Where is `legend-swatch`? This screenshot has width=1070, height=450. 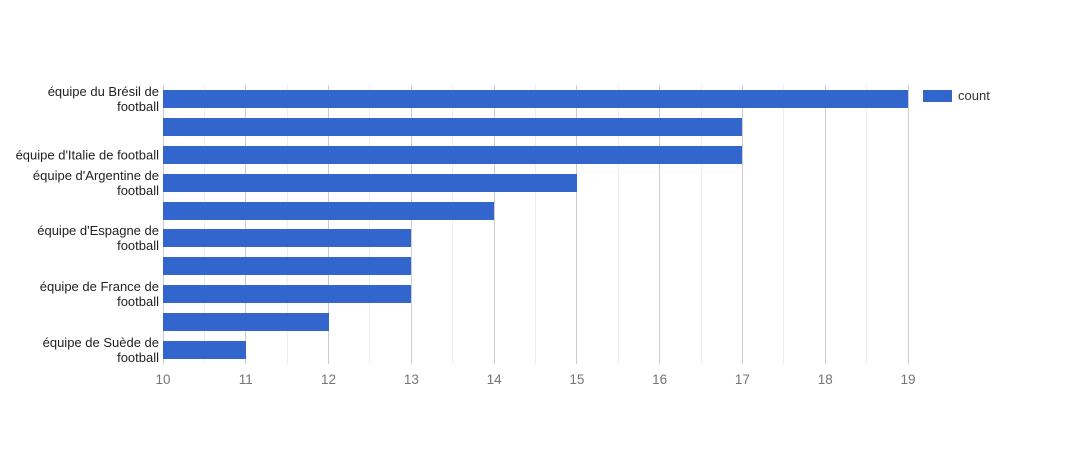
legend-swatch is located at coordinates (937, 95).